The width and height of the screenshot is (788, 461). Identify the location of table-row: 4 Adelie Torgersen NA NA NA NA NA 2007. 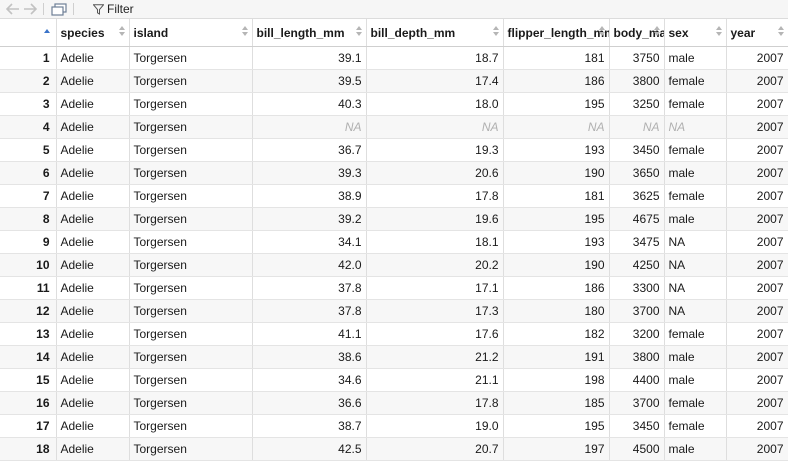
(394, 127).